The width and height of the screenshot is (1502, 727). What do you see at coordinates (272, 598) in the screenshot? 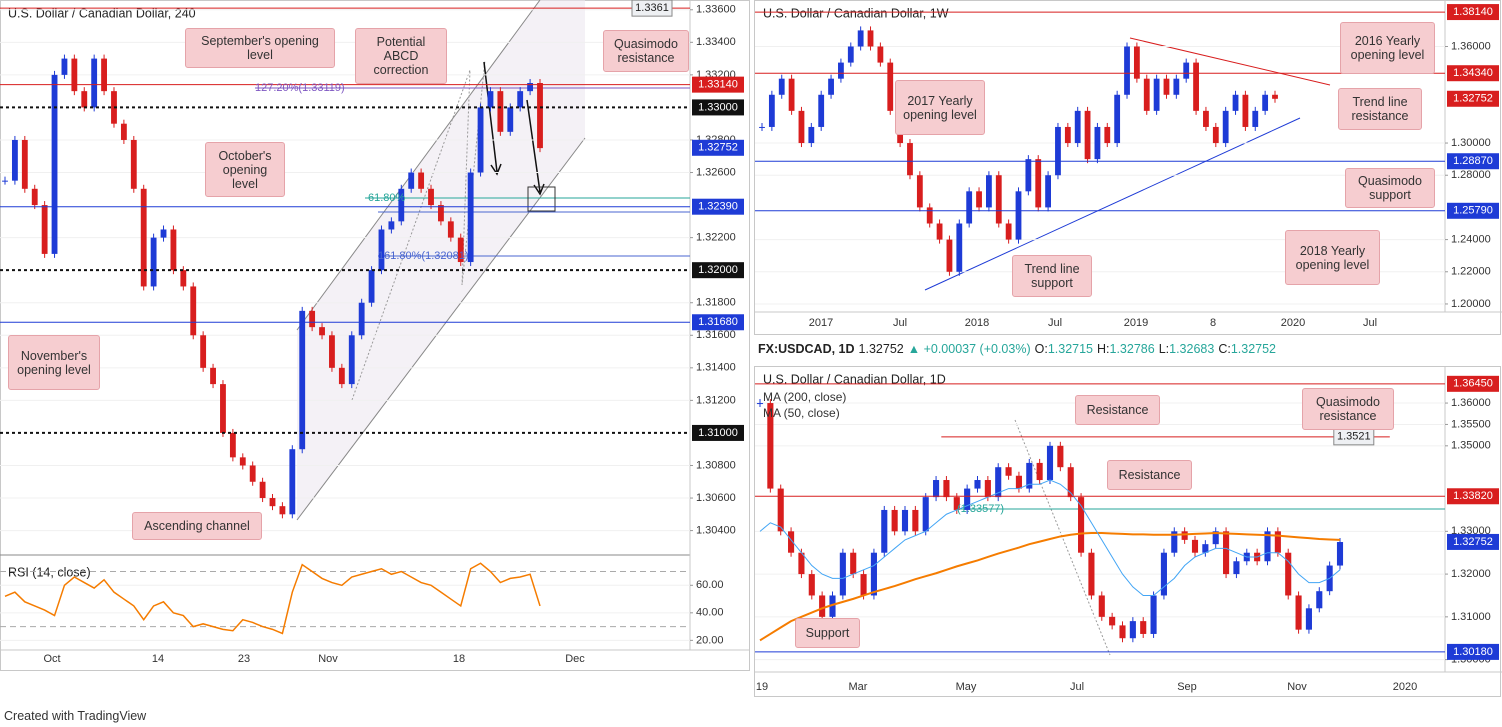
I see `rsi-line` at bounding box center [272, 598].